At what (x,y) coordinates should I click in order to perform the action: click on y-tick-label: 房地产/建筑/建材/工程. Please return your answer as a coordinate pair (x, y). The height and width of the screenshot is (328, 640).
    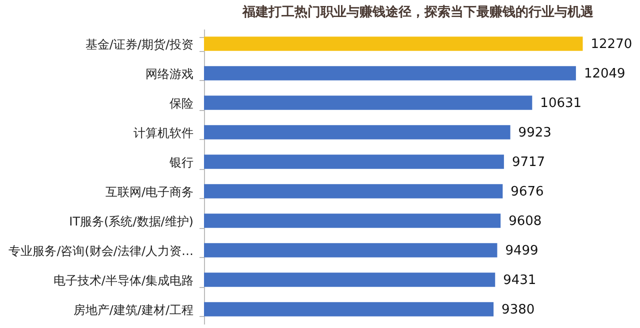
    Looking at the image, I should click on (133, 309).